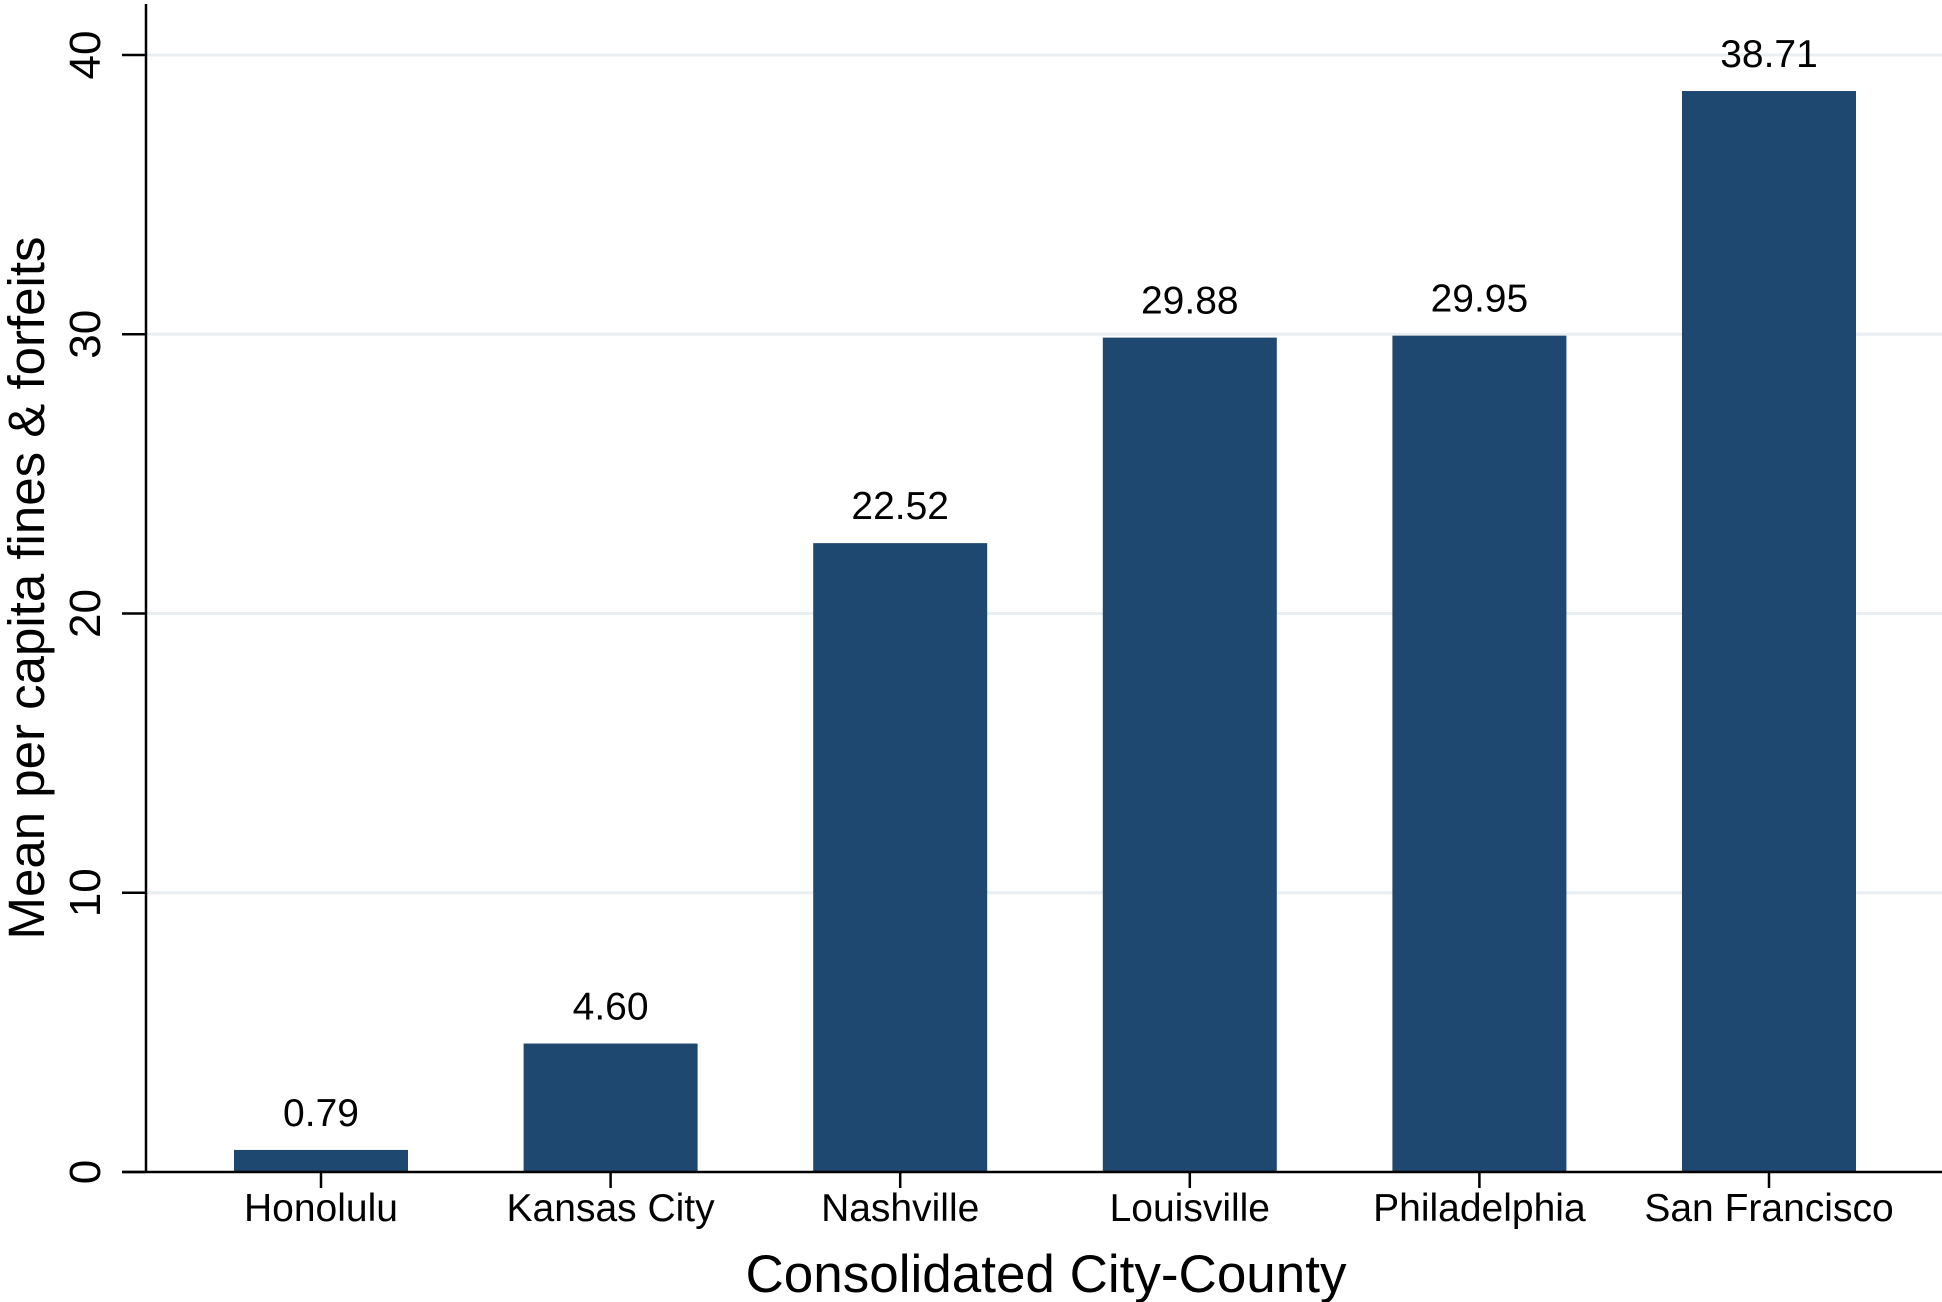  What do you see at coordinates (1046, 1273) in the screenshot?
I see `x-axis-title: Consolidated City-County` at bounding box center [1046, 1273].